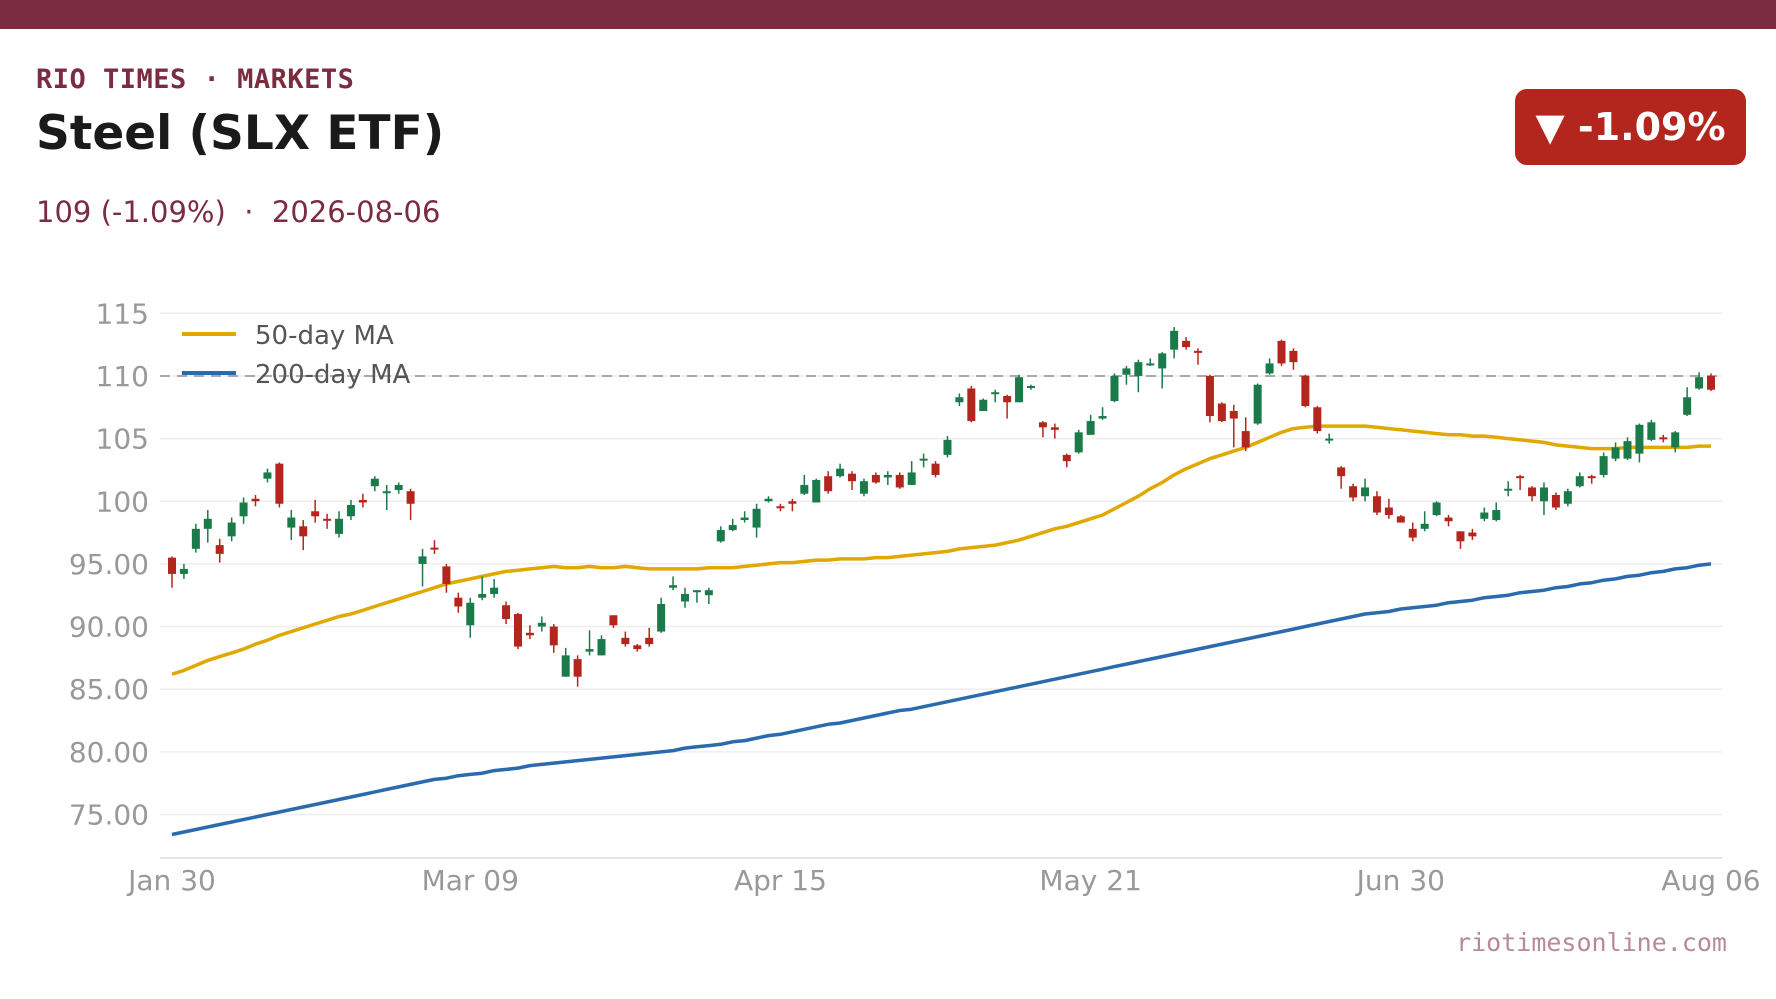 The image size is (1776, 999). Describe the element at coordinates (240, 133) in the screenshot. I see `page-title: Steel (SLX ETF)` at that location.